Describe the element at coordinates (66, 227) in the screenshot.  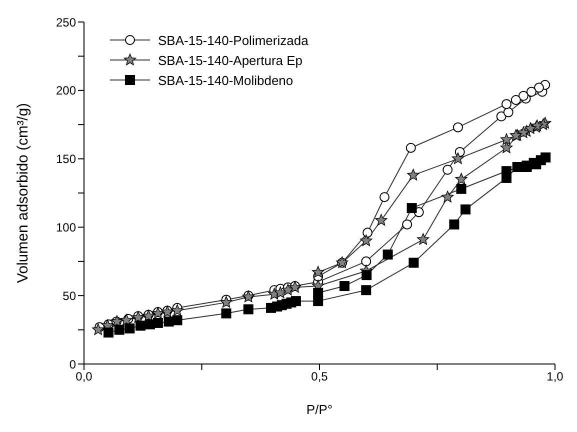
I see `y-tick-label: 100` at that location.